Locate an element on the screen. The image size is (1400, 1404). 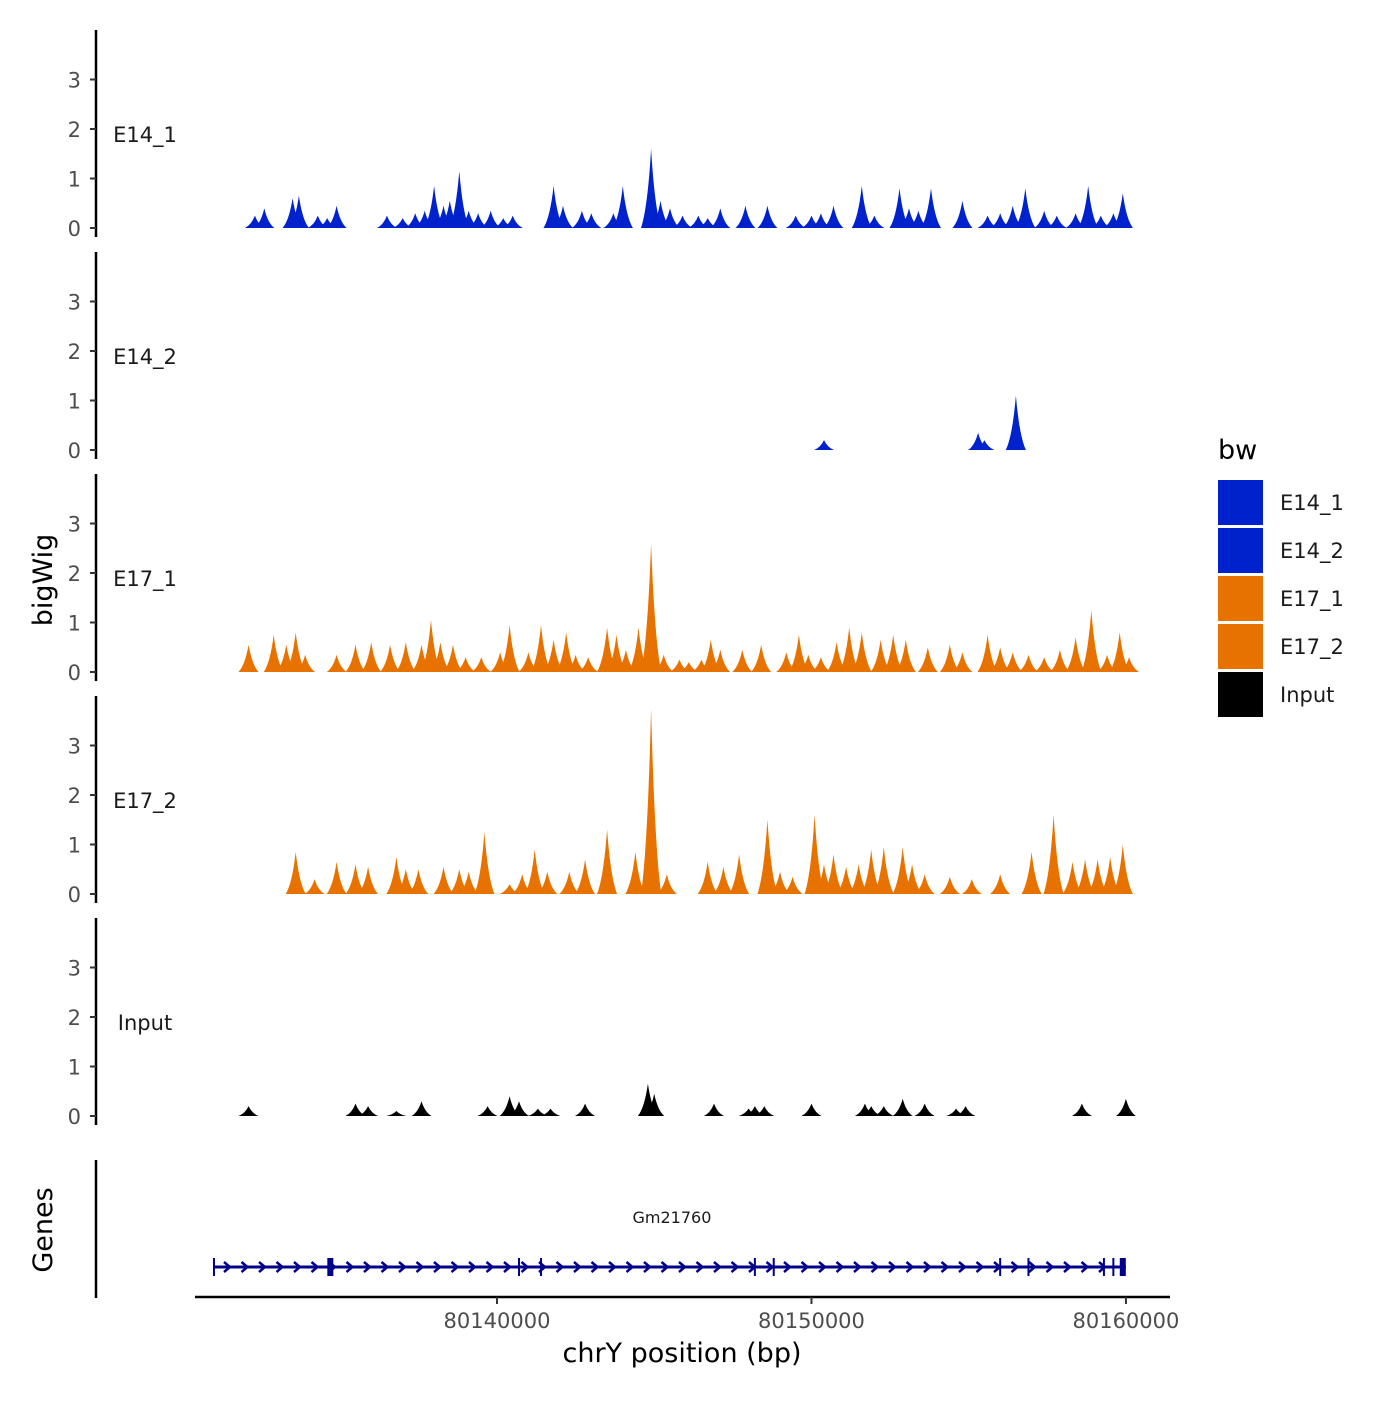
legend-swatch is located at coordinates (1240, 502).